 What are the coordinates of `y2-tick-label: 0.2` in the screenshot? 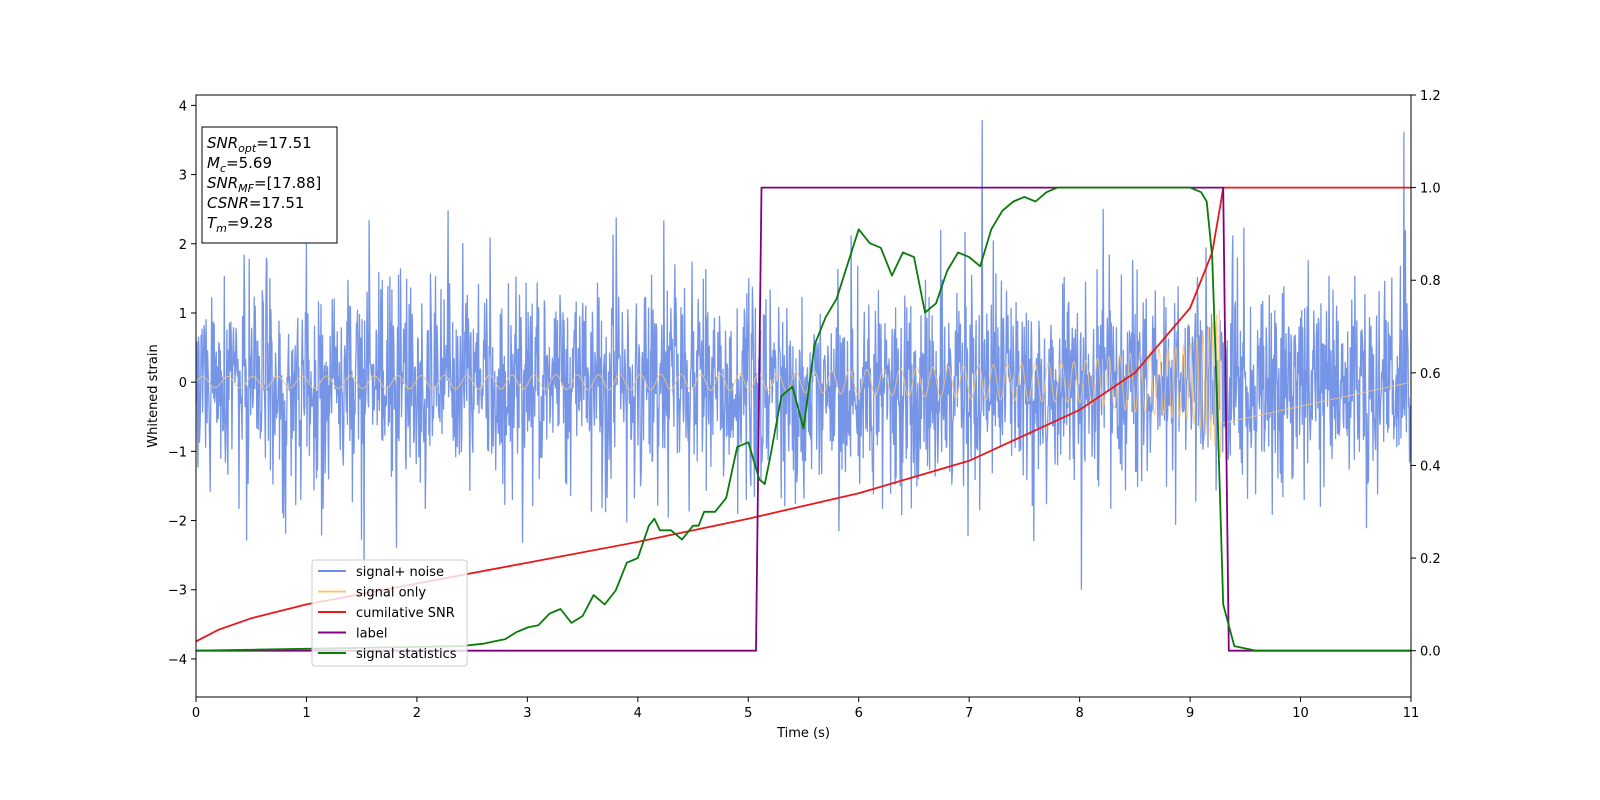 It's located at (1430, 559).